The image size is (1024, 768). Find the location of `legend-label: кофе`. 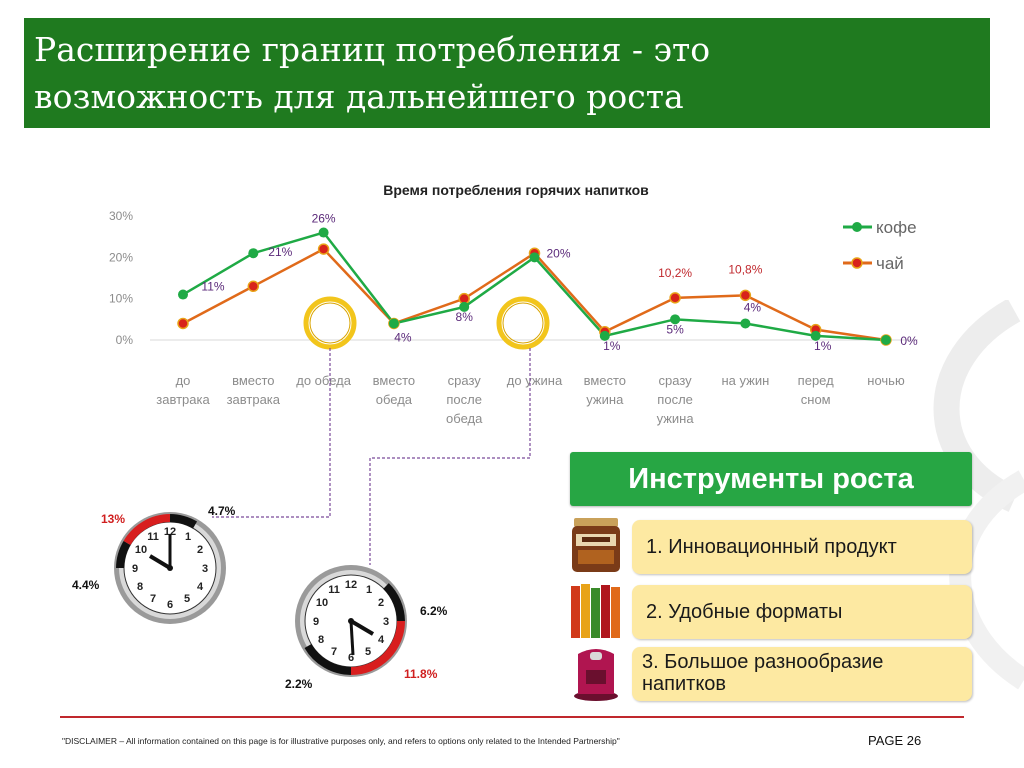

legend-label: кофе is located at coordinates (896, 227).